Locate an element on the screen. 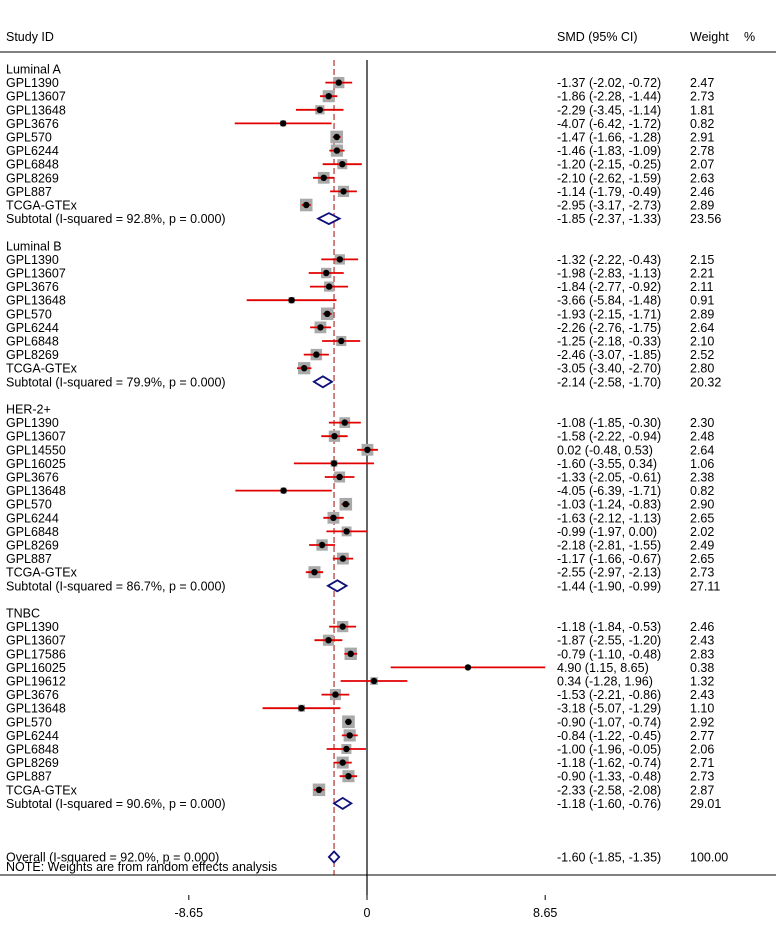  study-smd-ci: -1.17 (-1.66, -0.67) is located at coordinates (609, 559).